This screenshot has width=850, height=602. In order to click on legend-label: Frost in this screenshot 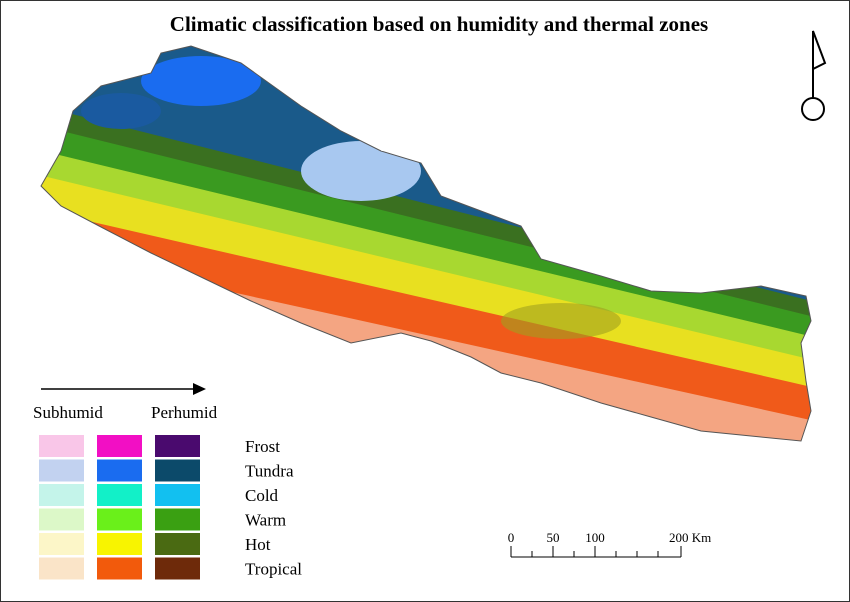, I will do `click(262, 446)`.